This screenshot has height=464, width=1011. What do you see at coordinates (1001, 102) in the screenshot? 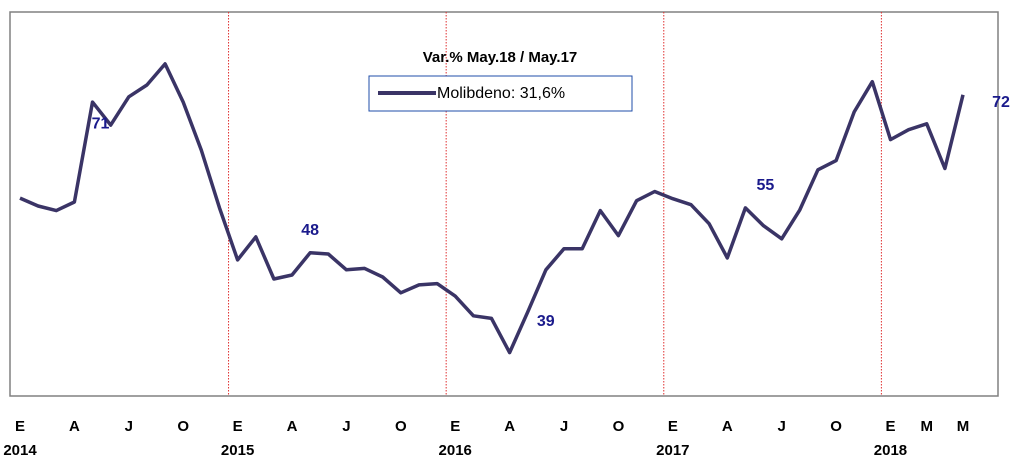
I see `data-label: 72` at bounding box center [1001, 102].